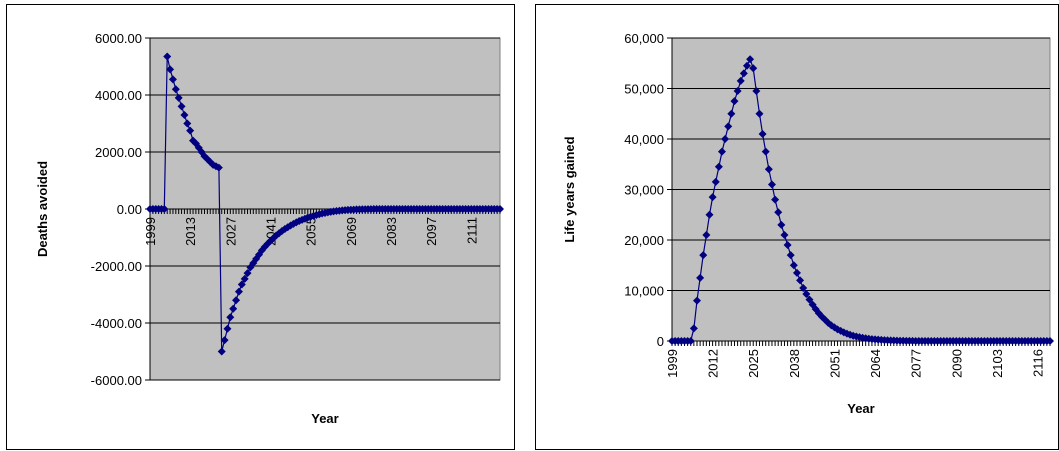 This screenshot has width=1059, height=451. I want to click on left-x-tick-label: 2083, so click(391, 231).